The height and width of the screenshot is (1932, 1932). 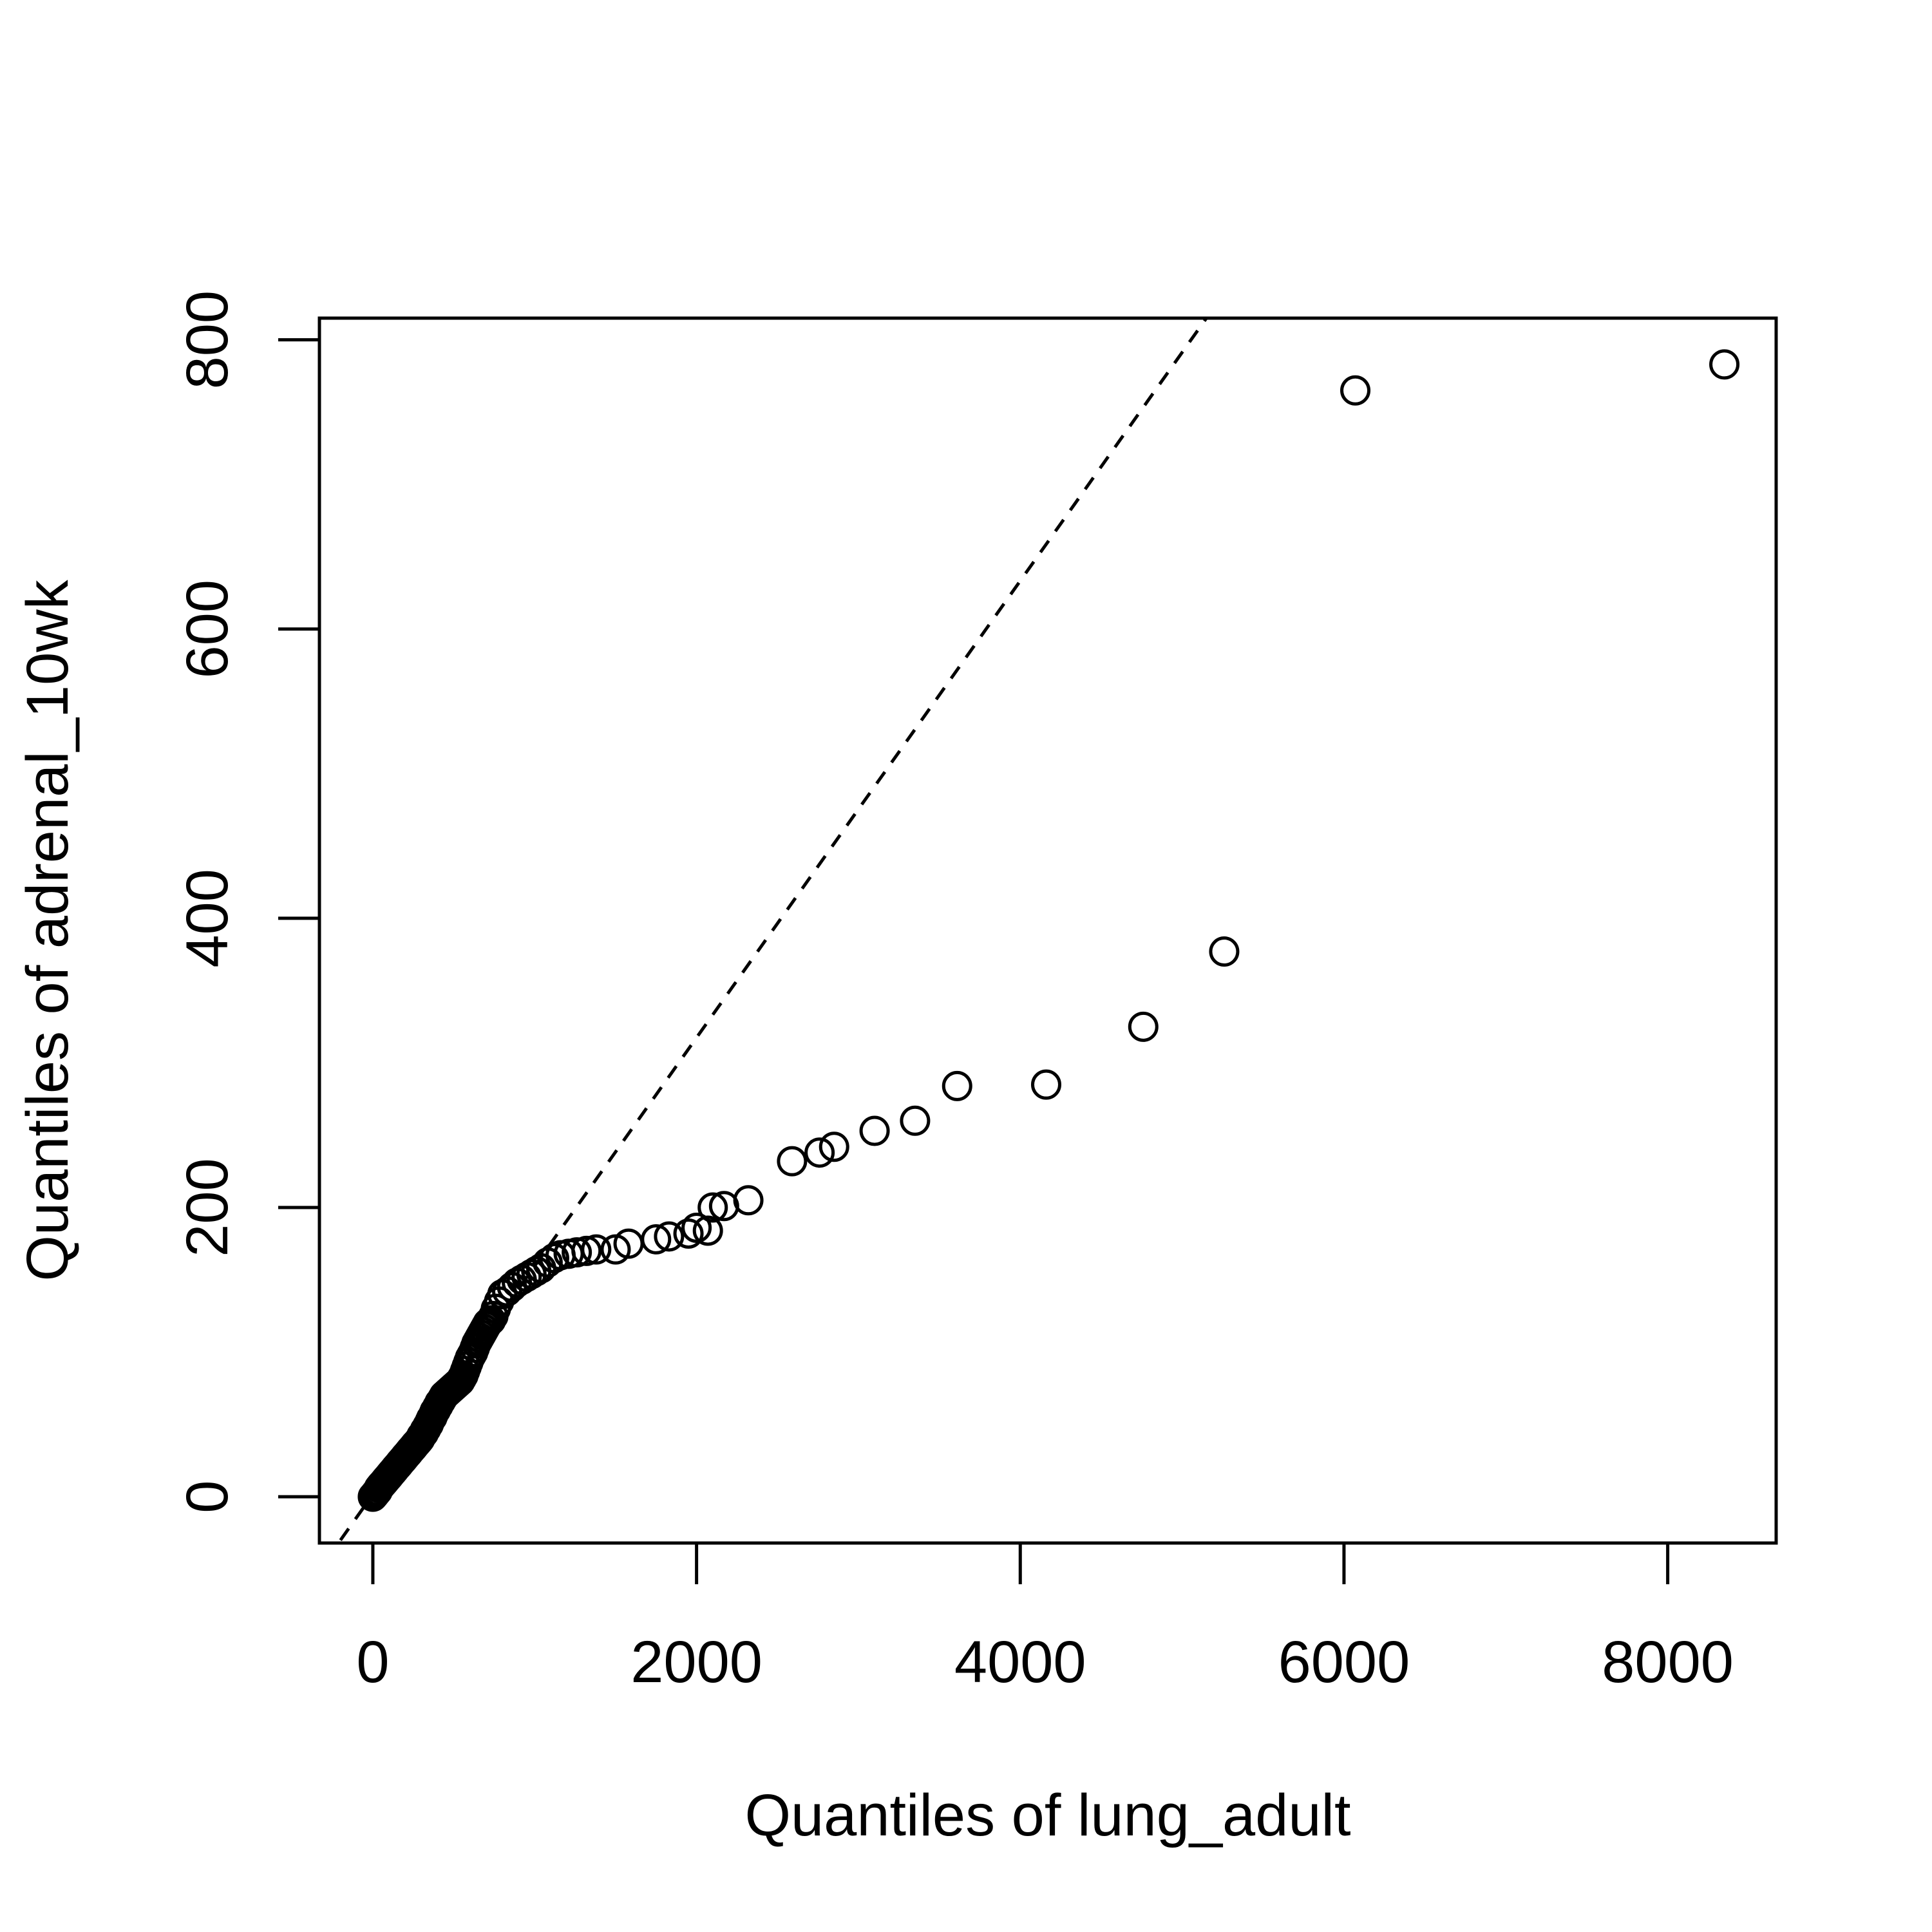 I want to click on y-tick-label: 600, so click(x=207, y=629).